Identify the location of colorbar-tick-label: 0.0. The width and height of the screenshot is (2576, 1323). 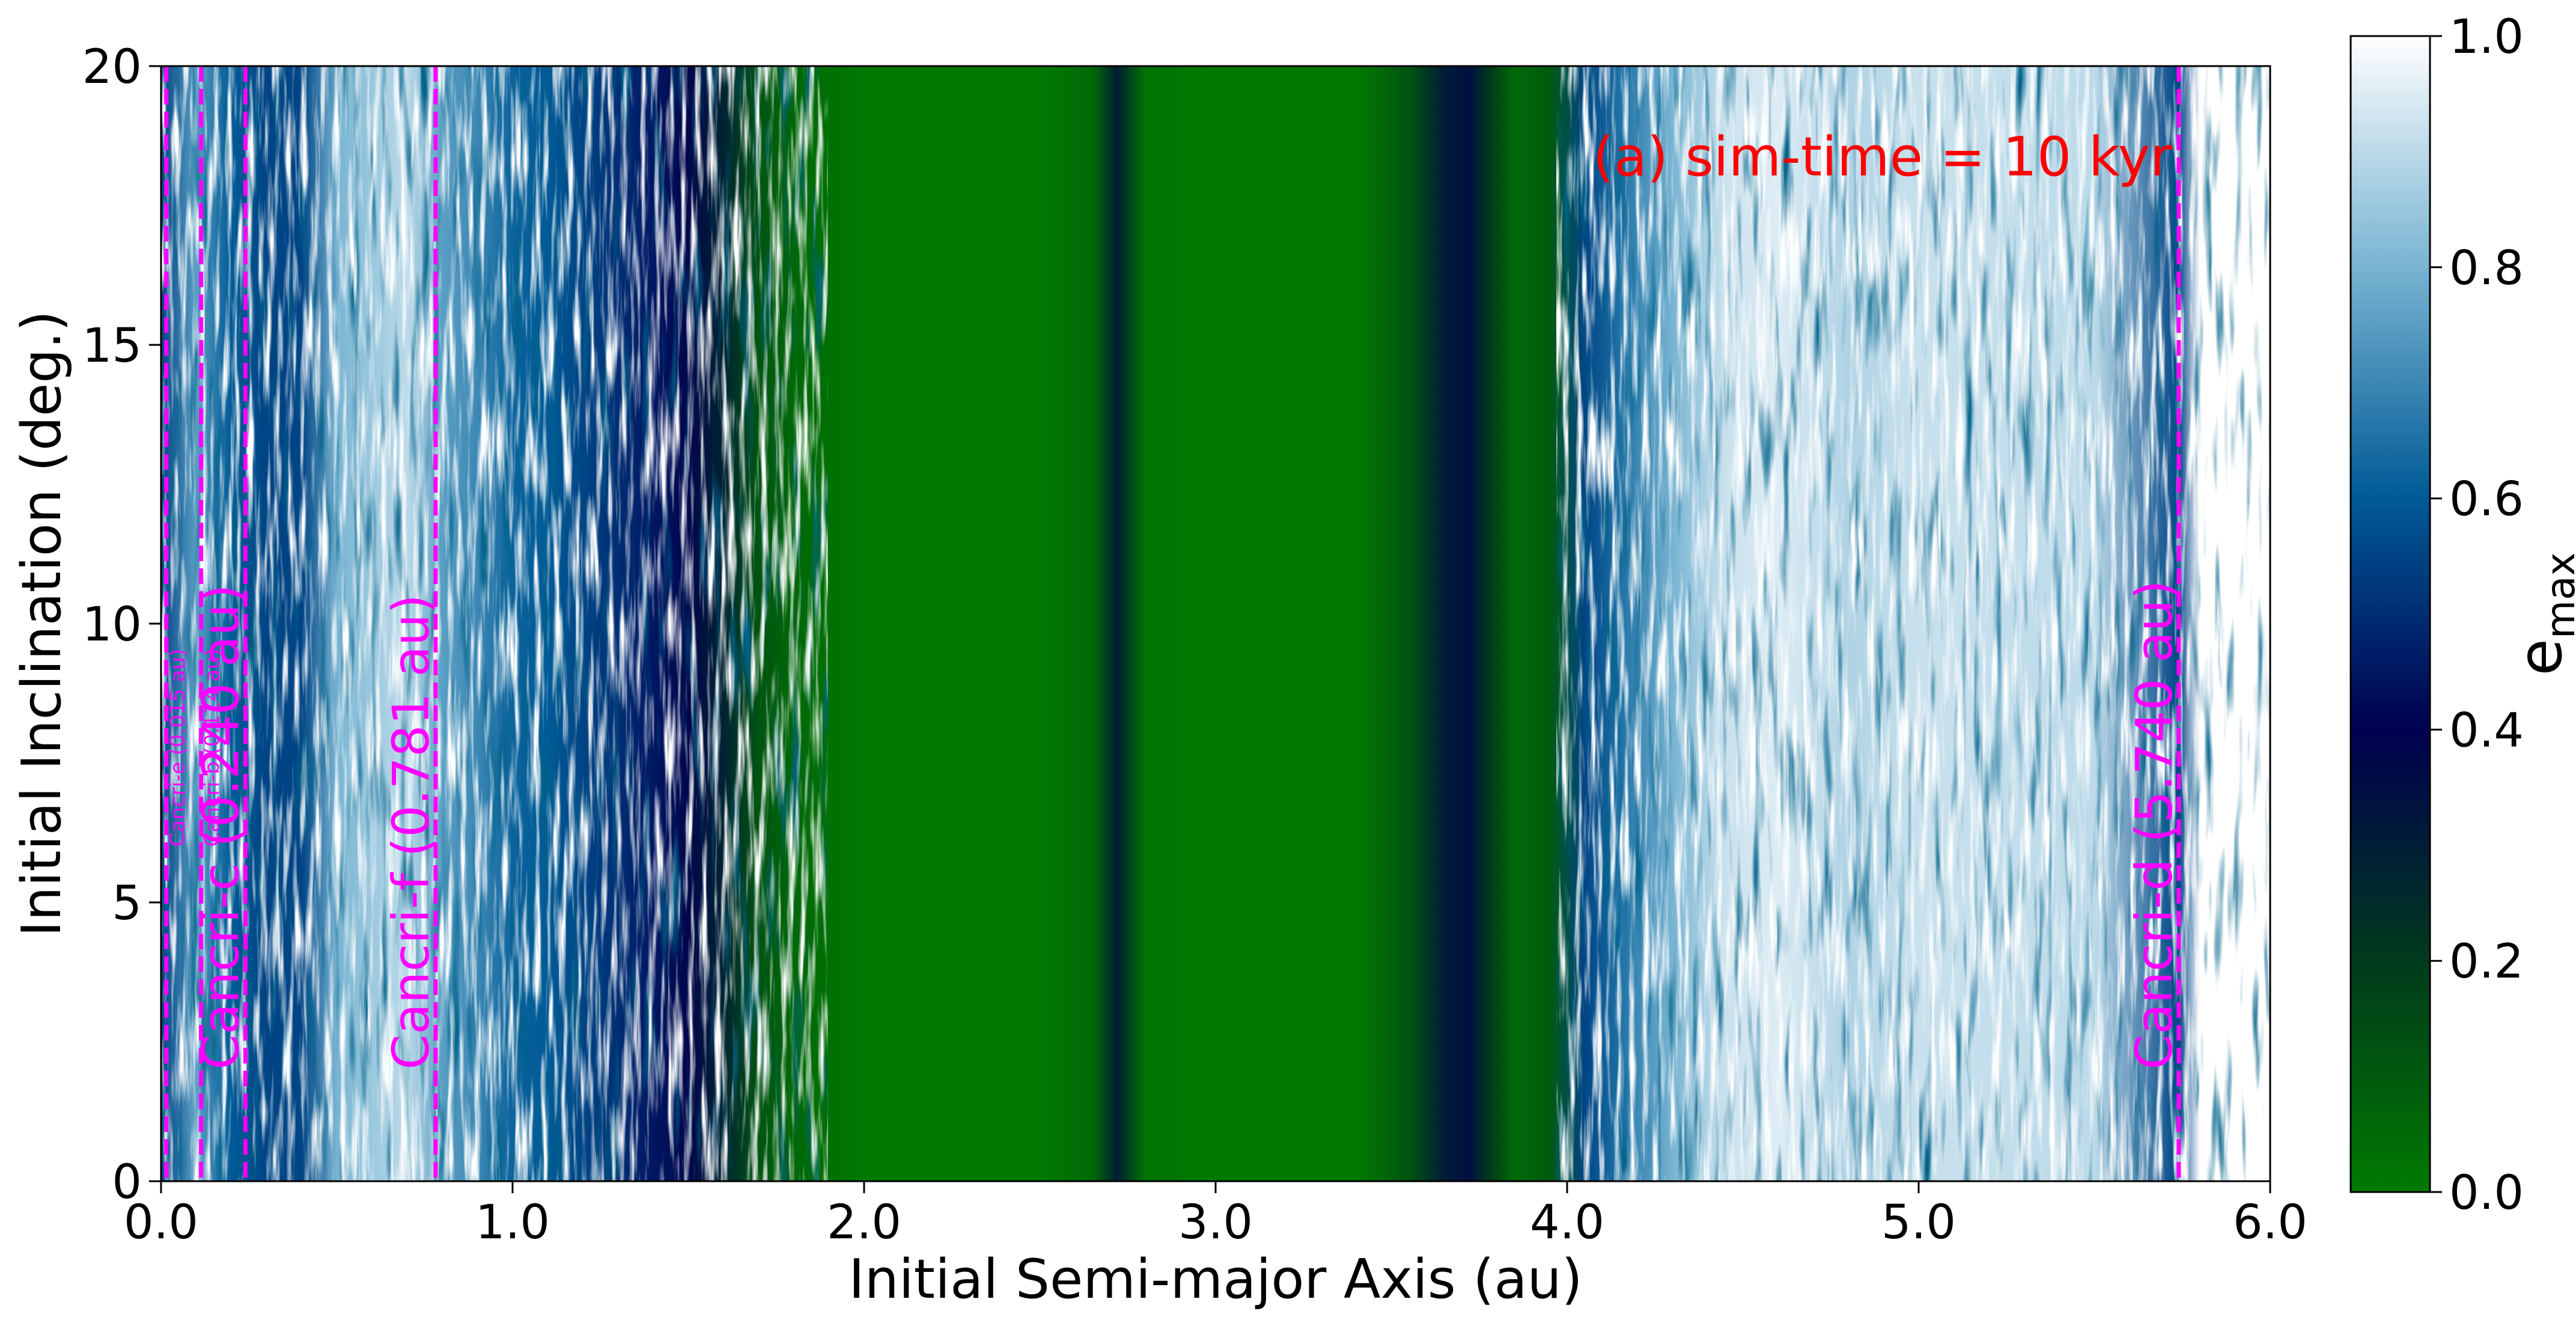
(2486, 1193).